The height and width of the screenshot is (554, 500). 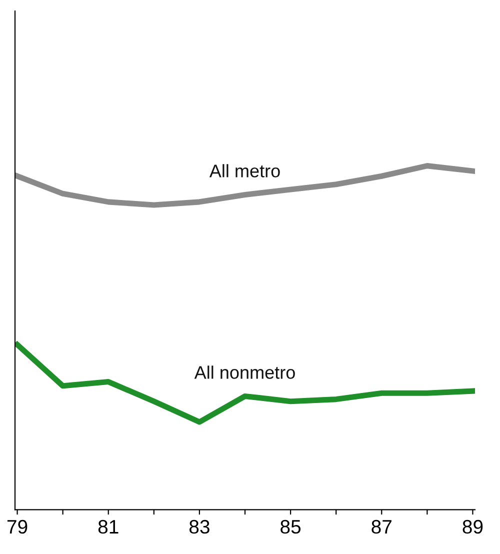 What do you see at coordinates (17, 527) in the screenshot?
I see `x-tick-label: 79` at bounding box center [17, 527].